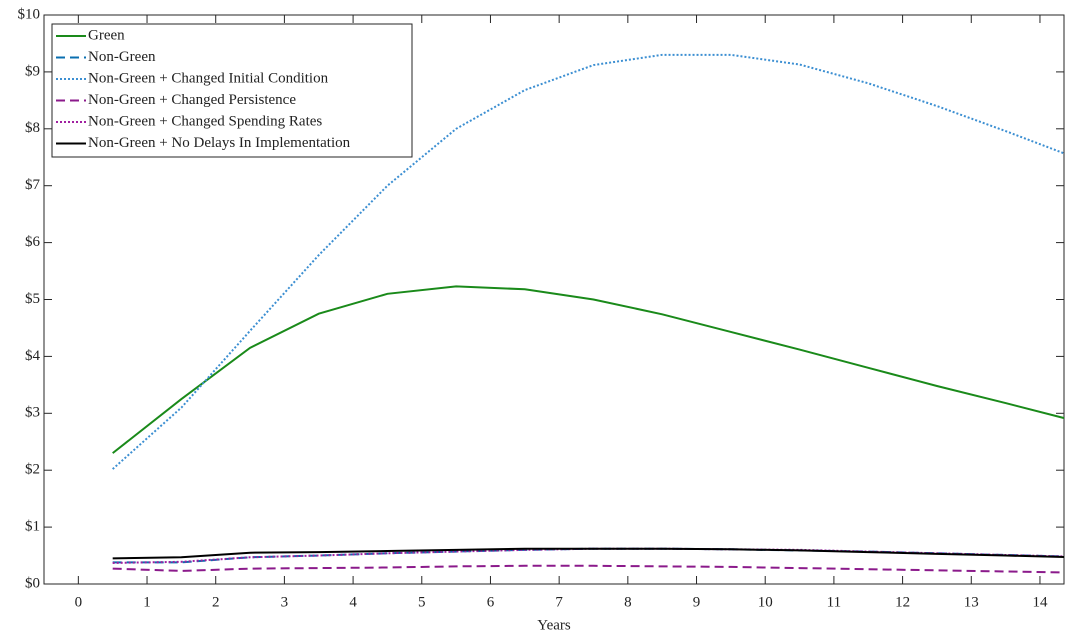 The image size is (1065, 641). Describe the element at coordinates (29, 14) in the screenshot. I see `y-tick-label: $10` at that location.